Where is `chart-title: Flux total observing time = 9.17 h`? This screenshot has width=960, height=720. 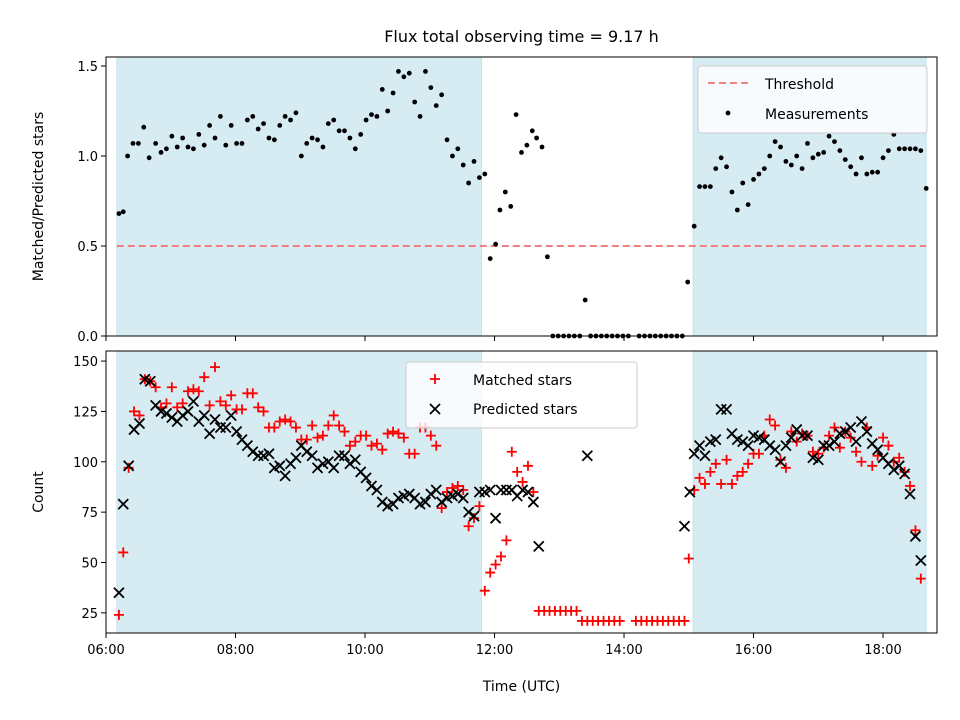
chart-title: Flux total observing time = 9.17 h is located at coordinates (521, 36).